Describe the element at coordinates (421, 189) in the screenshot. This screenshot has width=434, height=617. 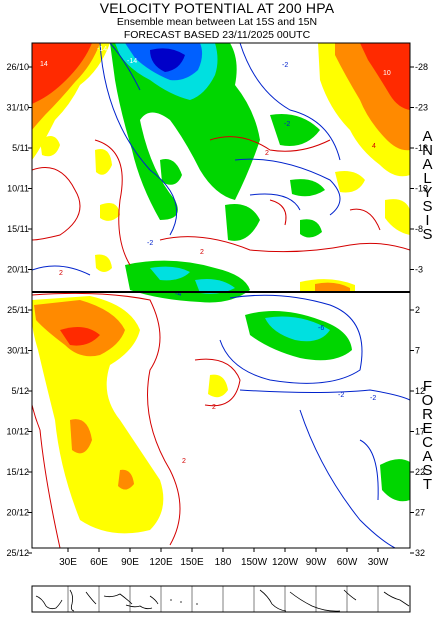
I see `y-tick-label-right: -13` at that location.